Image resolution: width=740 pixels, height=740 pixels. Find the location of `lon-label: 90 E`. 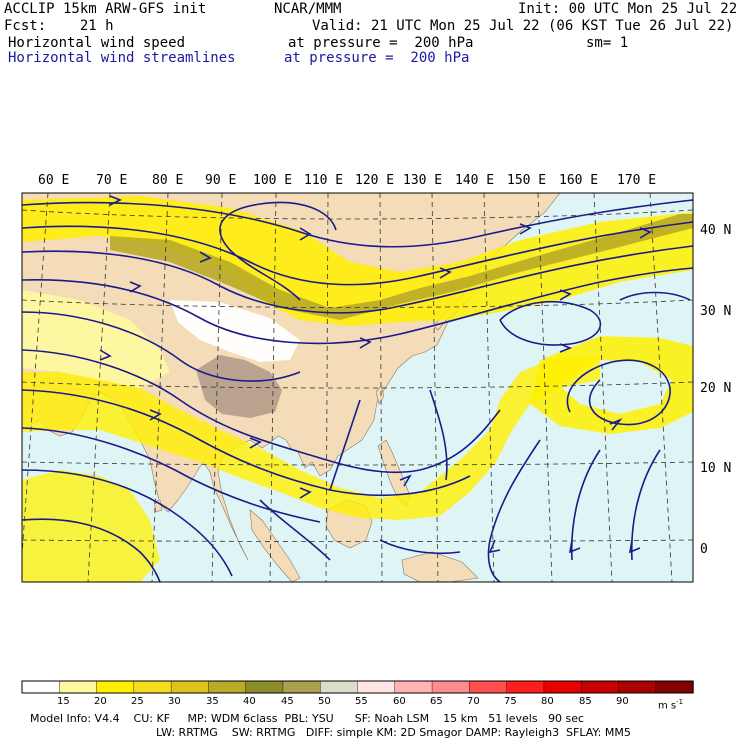

lon-label: 90 E is located at coordinates (220, 180).